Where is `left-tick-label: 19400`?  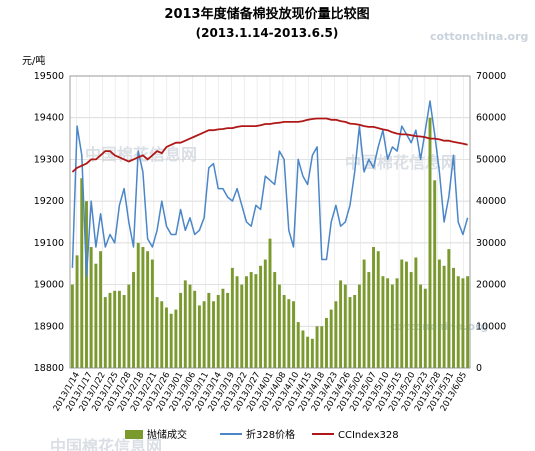
left-tick-label: 19400 is located at coordinates (49, 118).